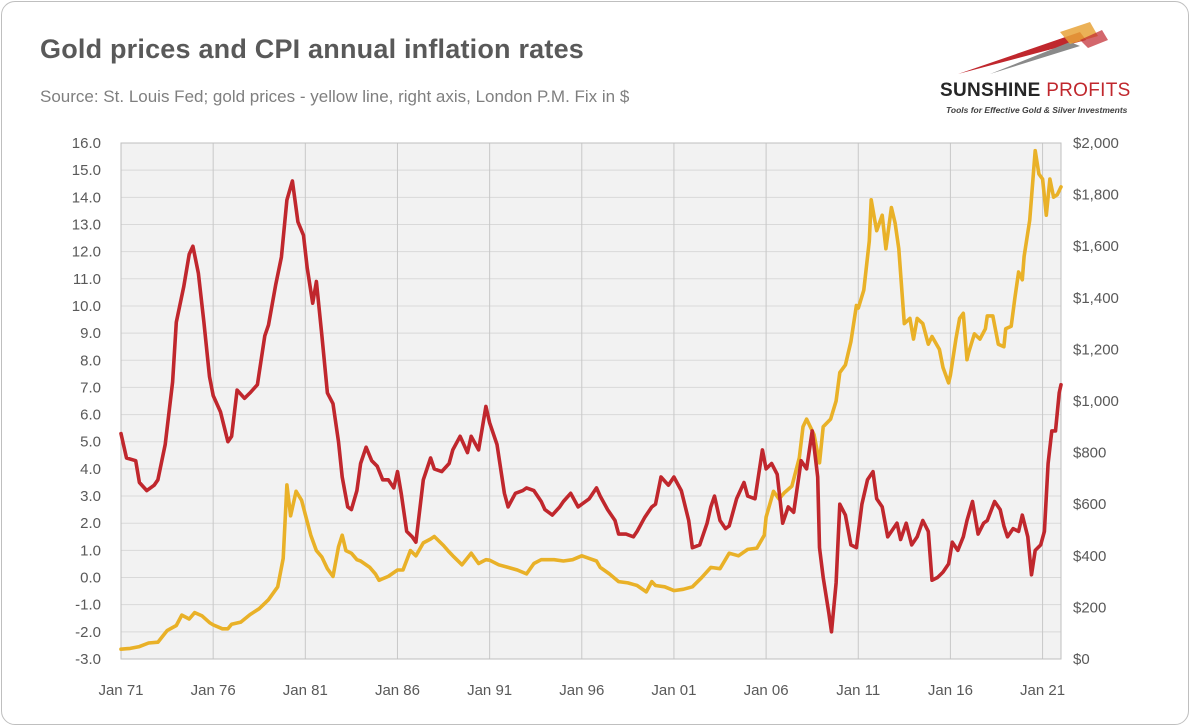 The image size is (1190, 726). Describe the element at coordinates (489, 690) in the screenshot. I see `x-tick-label: Jan 91` at that location.